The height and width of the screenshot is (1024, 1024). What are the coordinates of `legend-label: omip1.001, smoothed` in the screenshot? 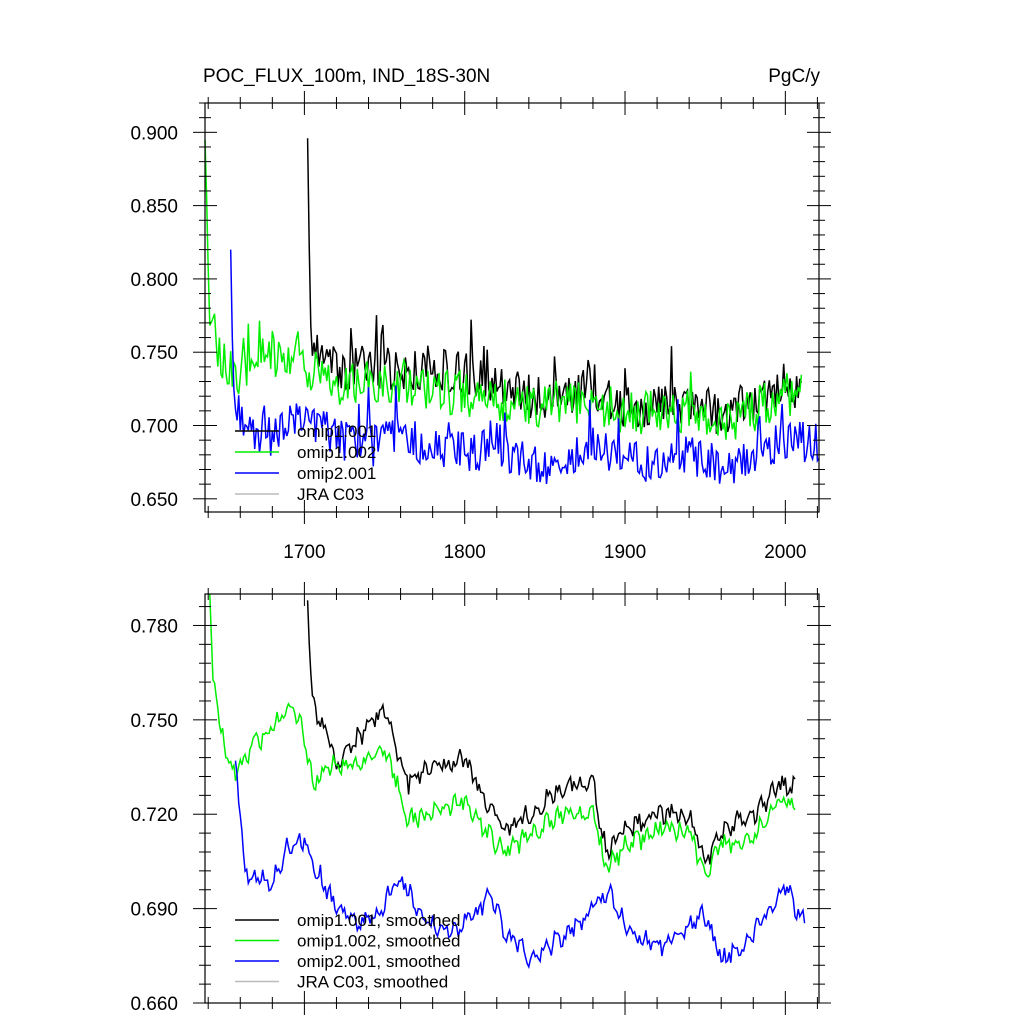 It's located at (379, 920).